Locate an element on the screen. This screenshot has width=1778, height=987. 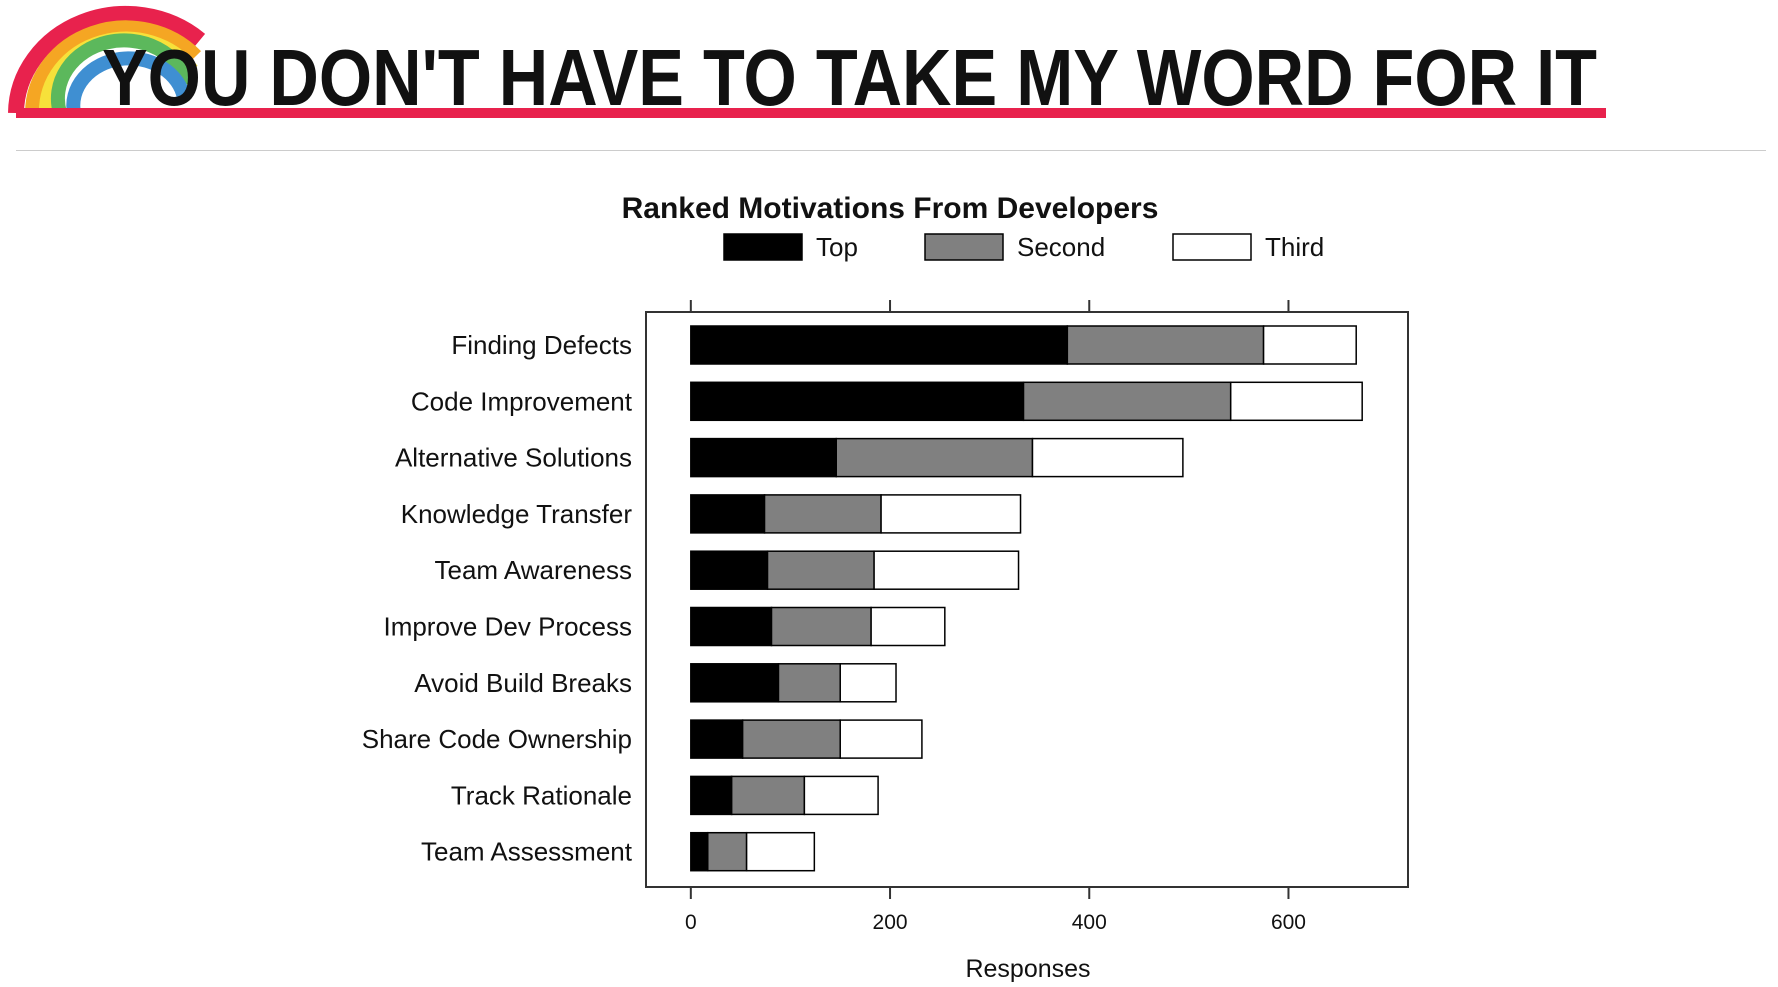
rainbow-logo is located at coordinates (107, 60).